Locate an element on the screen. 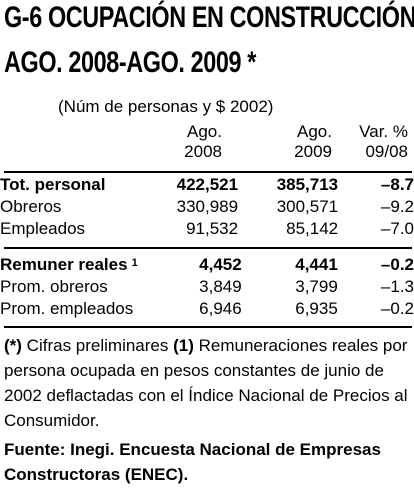 The height and width of the screenshot is (500, 414). footnote-marker: (*) is located at coordinates (13, 345).